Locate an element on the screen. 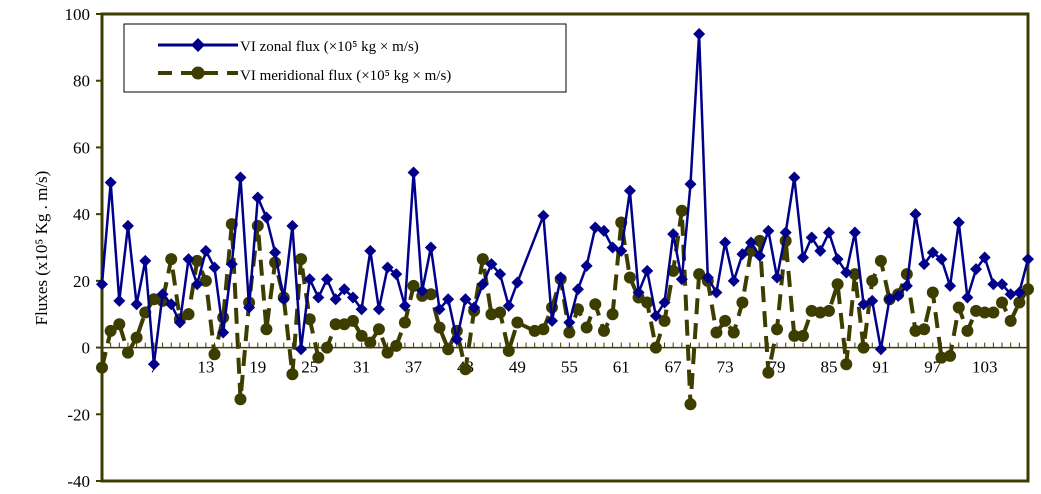  legend-box is located at coordinates (345, 58).